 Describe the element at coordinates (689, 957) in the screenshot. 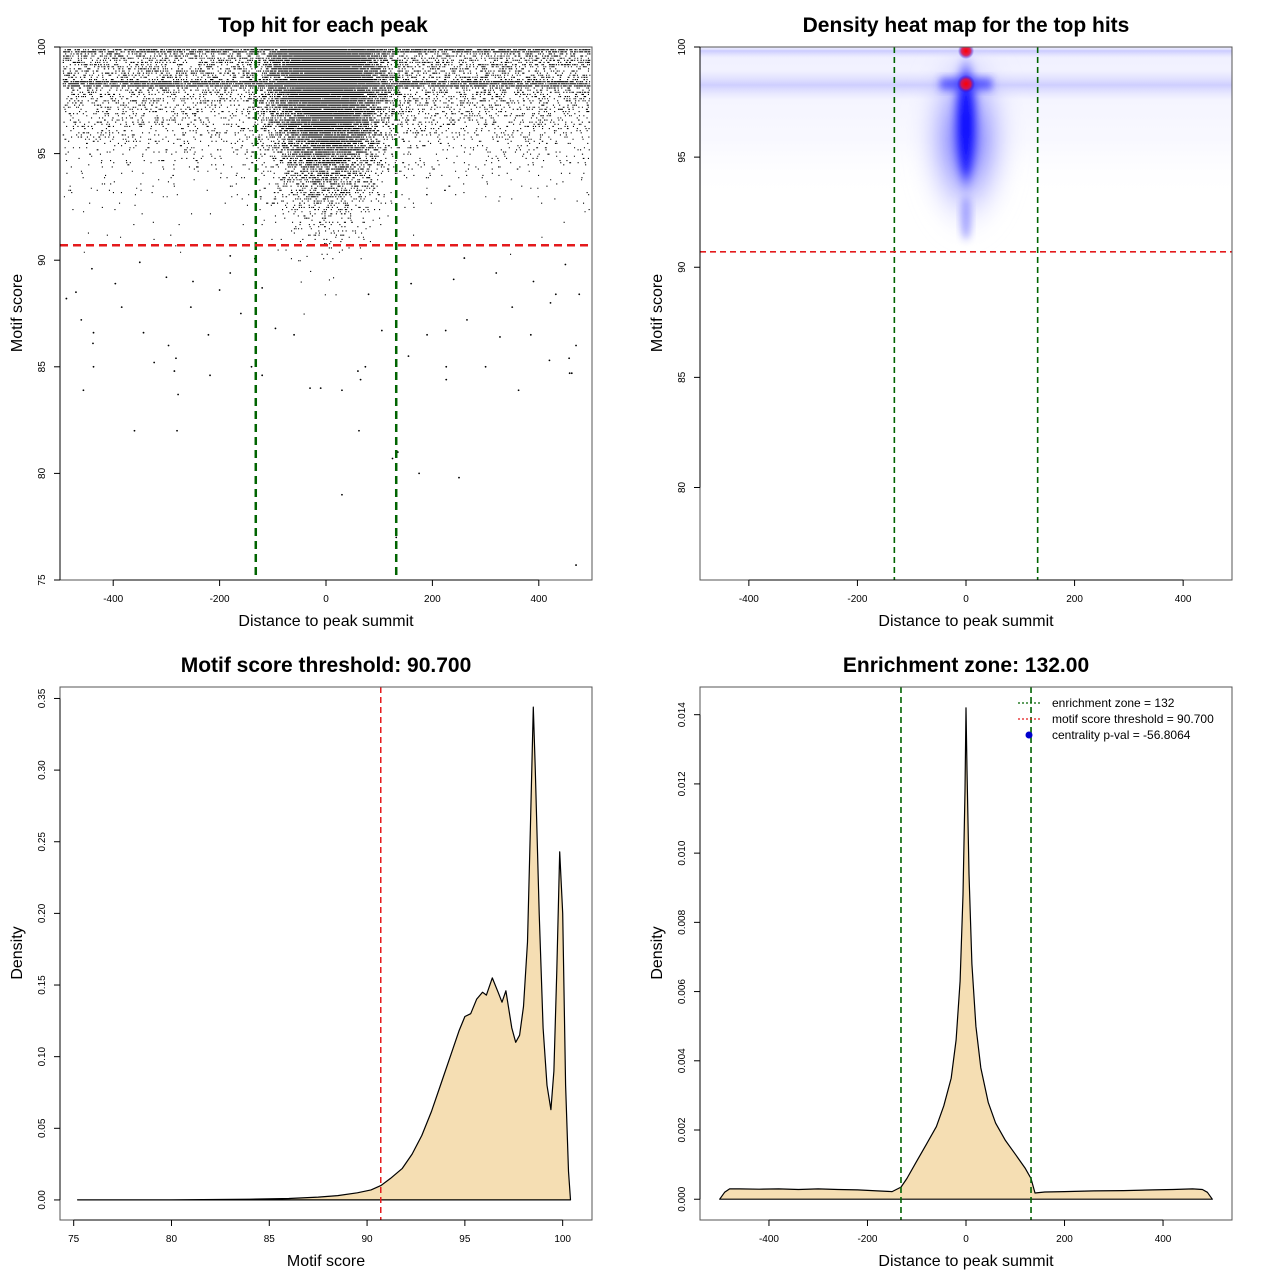

I see `distance-density-y-axis: 0.000 0.002 0.004 0.006 0.008 0.010 0.012 0.014` at that location.